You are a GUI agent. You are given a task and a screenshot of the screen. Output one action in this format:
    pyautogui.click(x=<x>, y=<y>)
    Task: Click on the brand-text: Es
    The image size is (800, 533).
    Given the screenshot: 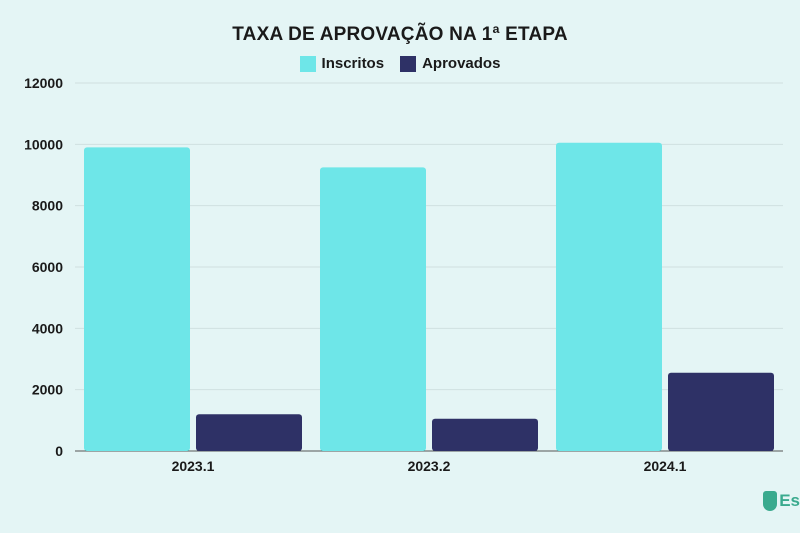 What is the action you would take?
    pyautogui.click(x=789, y=500)
    